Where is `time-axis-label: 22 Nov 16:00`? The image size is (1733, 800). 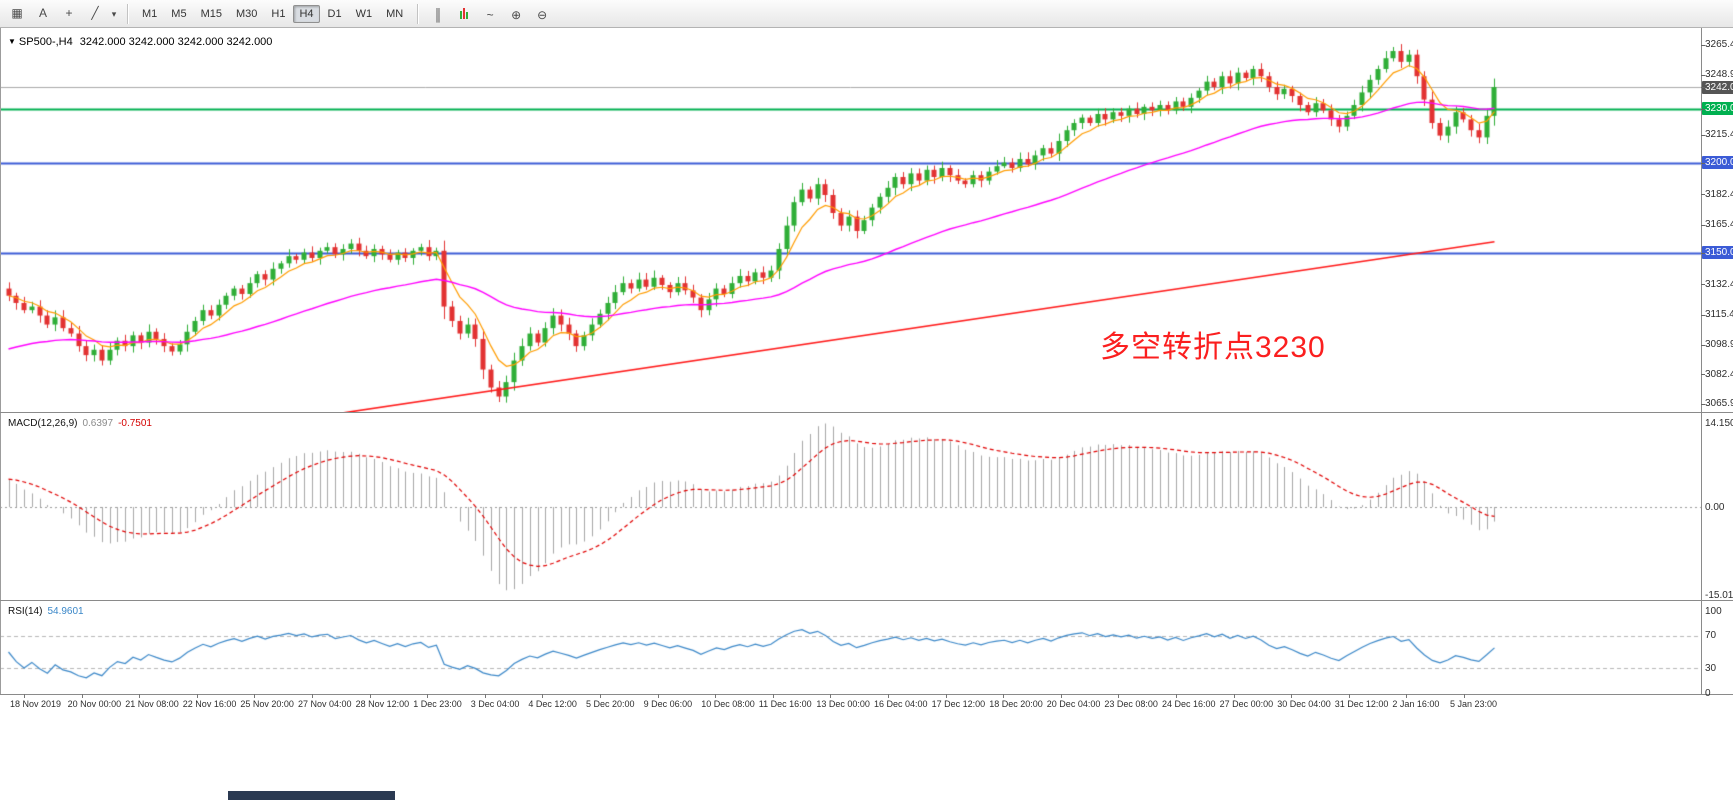
time-axis-label: 22 Nov 16:00 is located at coordinates (209, 704).